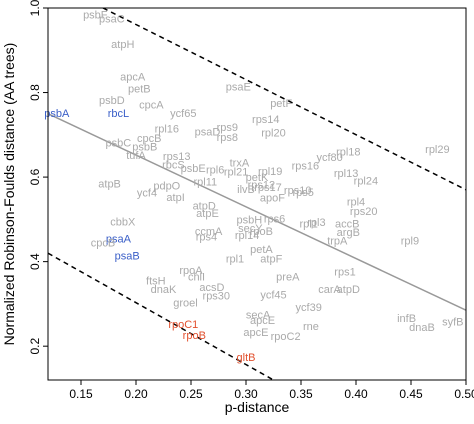  What do you see at coordinates (301, 394) in the screenshot?
I see `x-tick-label: 0.35` at bounding box center [301, 394].